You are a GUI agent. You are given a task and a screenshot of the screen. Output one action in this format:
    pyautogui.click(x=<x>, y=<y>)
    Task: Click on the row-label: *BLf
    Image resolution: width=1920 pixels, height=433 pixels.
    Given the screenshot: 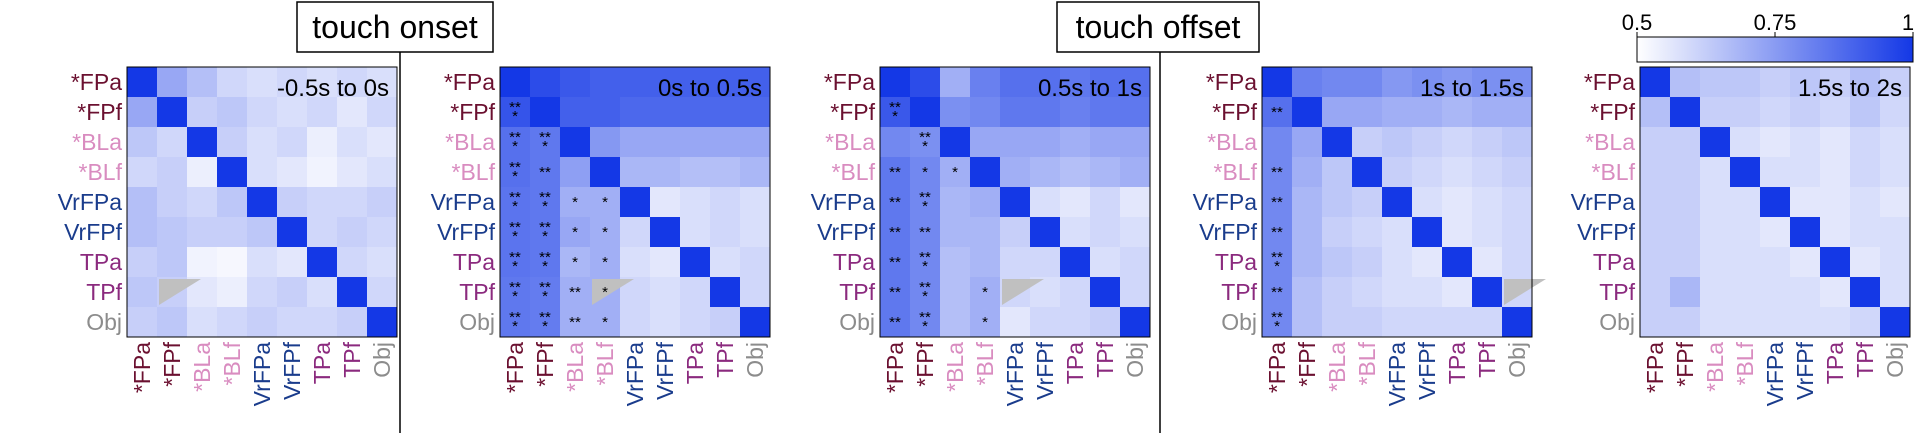 What is the action you would take?
    pyautogui.click(x=1614, y=172)
    